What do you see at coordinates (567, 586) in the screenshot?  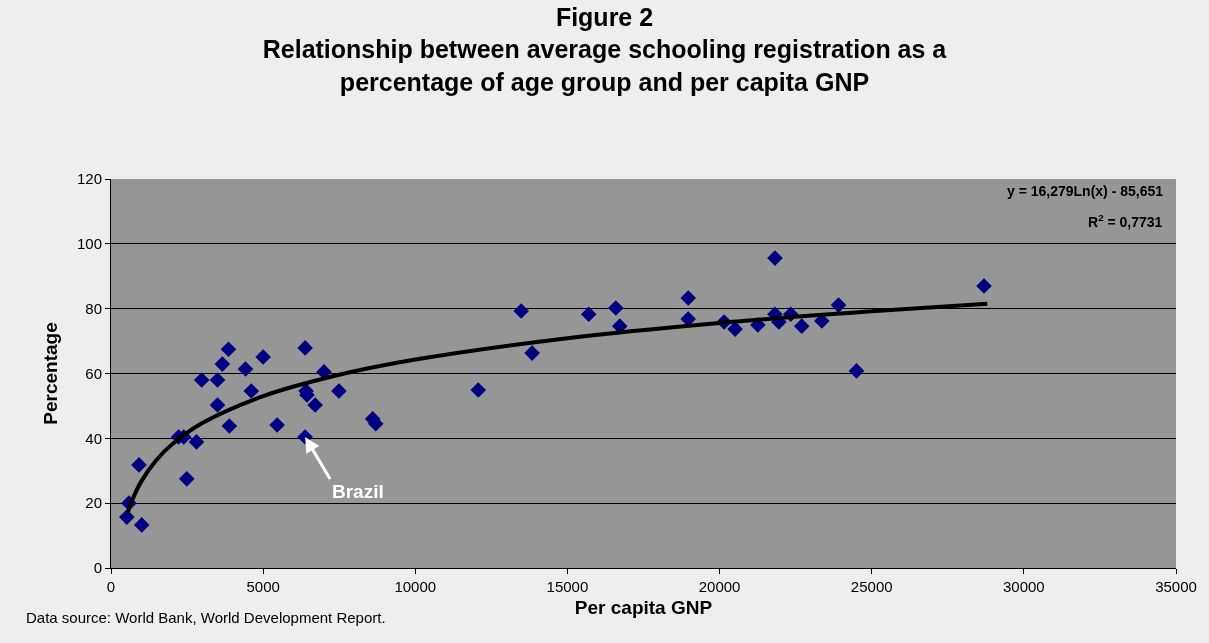 I see `x-tick-label: 15000` at bounding box center [567, 586].